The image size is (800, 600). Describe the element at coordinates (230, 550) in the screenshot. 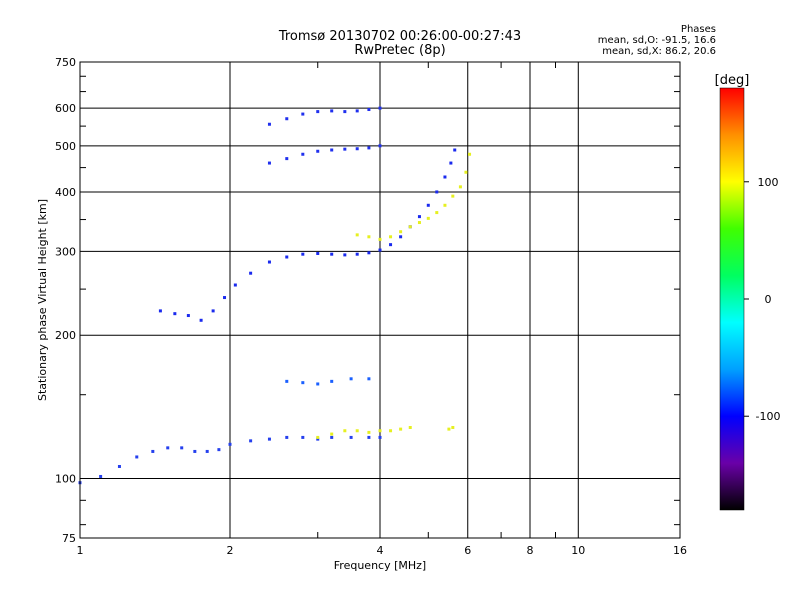

I see `x-tick-label: 2` at that location.